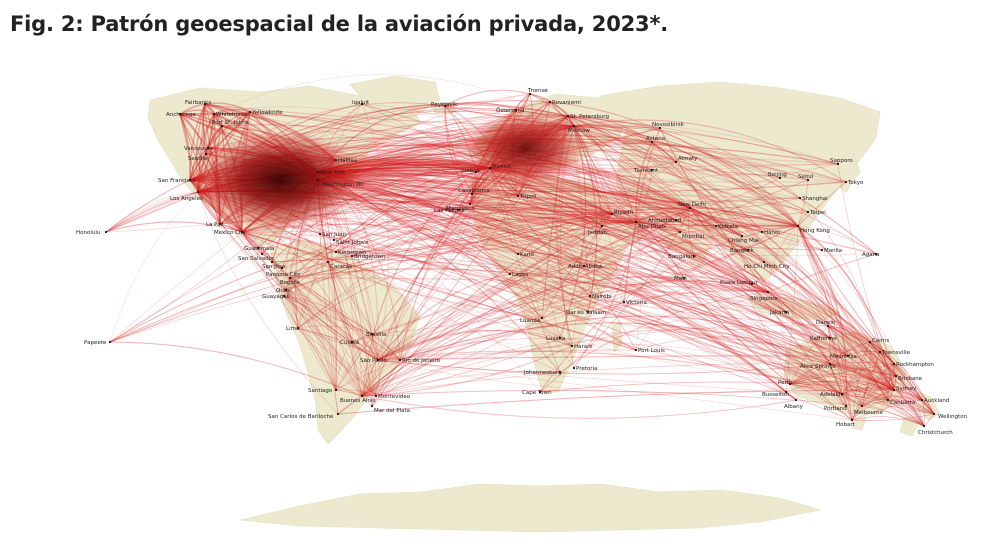  I want to click on city-dot-ostersund, so click(516, 110).